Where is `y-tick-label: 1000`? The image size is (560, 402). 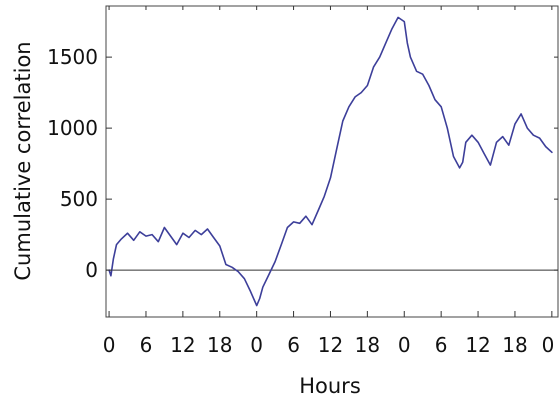
y-tick-label: 1000 is located at coordinates (72, 128).